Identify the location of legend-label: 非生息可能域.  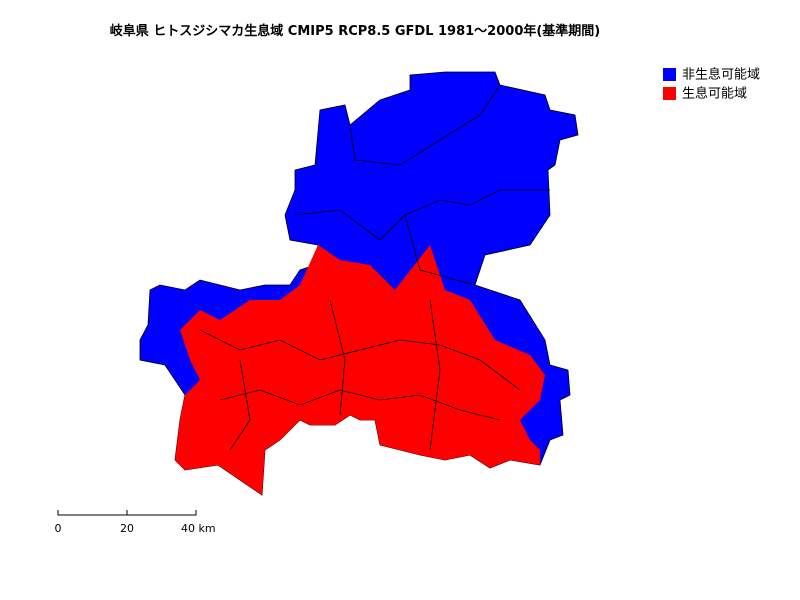
(721, 75).